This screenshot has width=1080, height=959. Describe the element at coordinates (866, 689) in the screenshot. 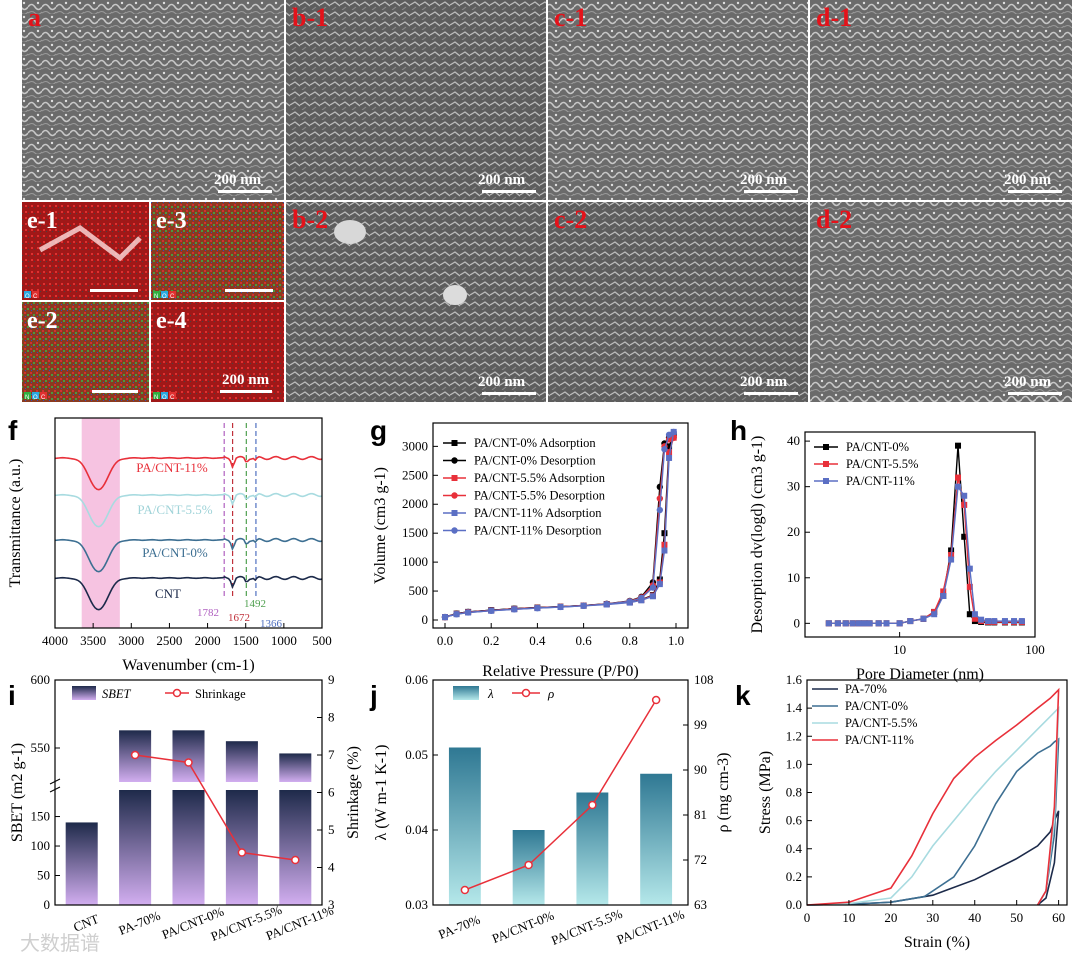

I see `stress-legend-label: PA-70%` at that location.